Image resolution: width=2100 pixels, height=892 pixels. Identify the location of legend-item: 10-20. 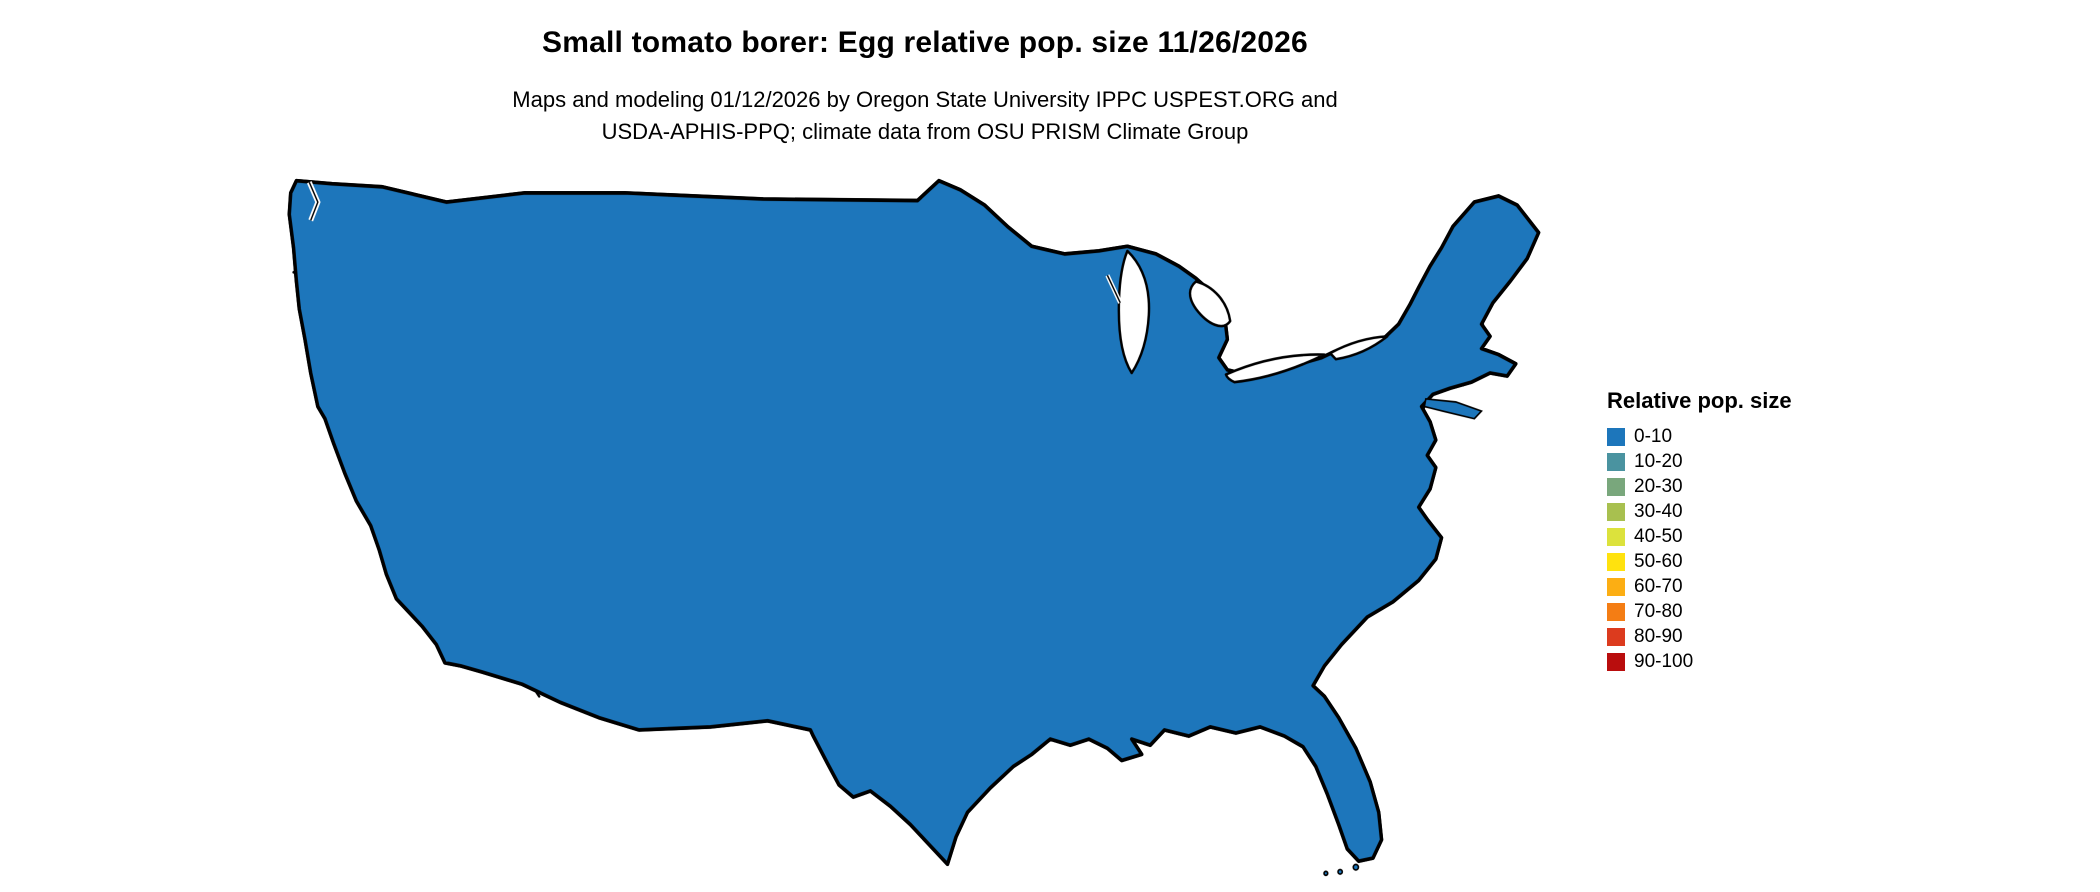
(1699, 461).